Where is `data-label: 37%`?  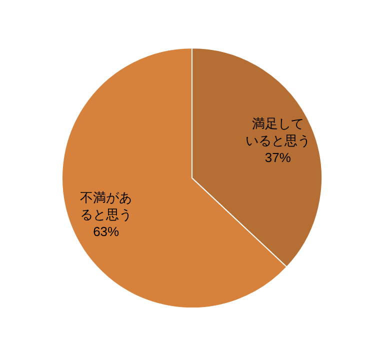 data-label: 37% is located at coordinates (278, 157).